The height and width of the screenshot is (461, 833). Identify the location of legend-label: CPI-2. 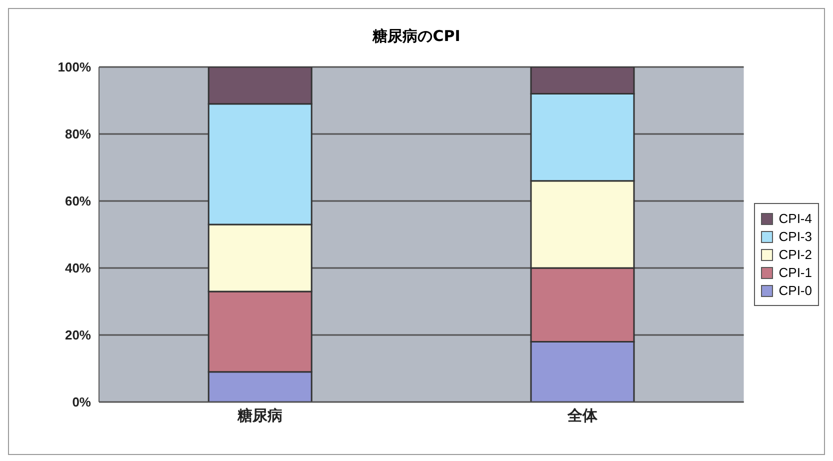
(795, 254).